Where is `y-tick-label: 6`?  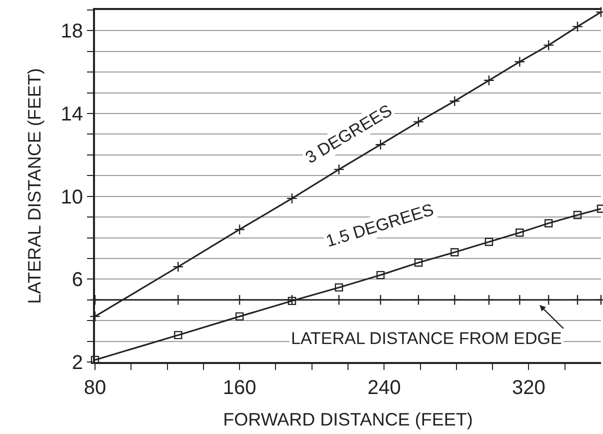
y-tick-label: 6 is located at coordinates (77, 280).